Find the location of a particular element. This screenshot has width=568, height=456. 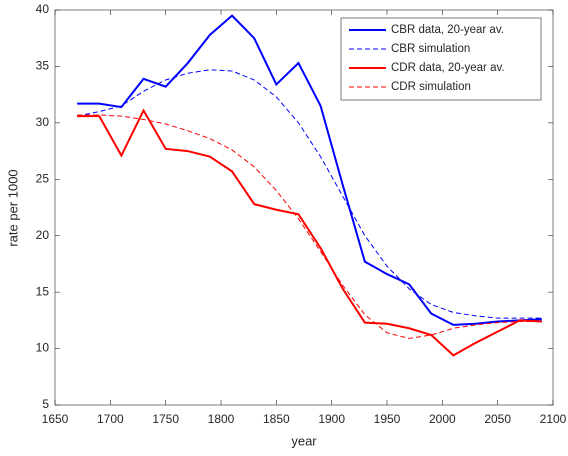

x-tick-label: 1650 is located at coordinates (55, 419).